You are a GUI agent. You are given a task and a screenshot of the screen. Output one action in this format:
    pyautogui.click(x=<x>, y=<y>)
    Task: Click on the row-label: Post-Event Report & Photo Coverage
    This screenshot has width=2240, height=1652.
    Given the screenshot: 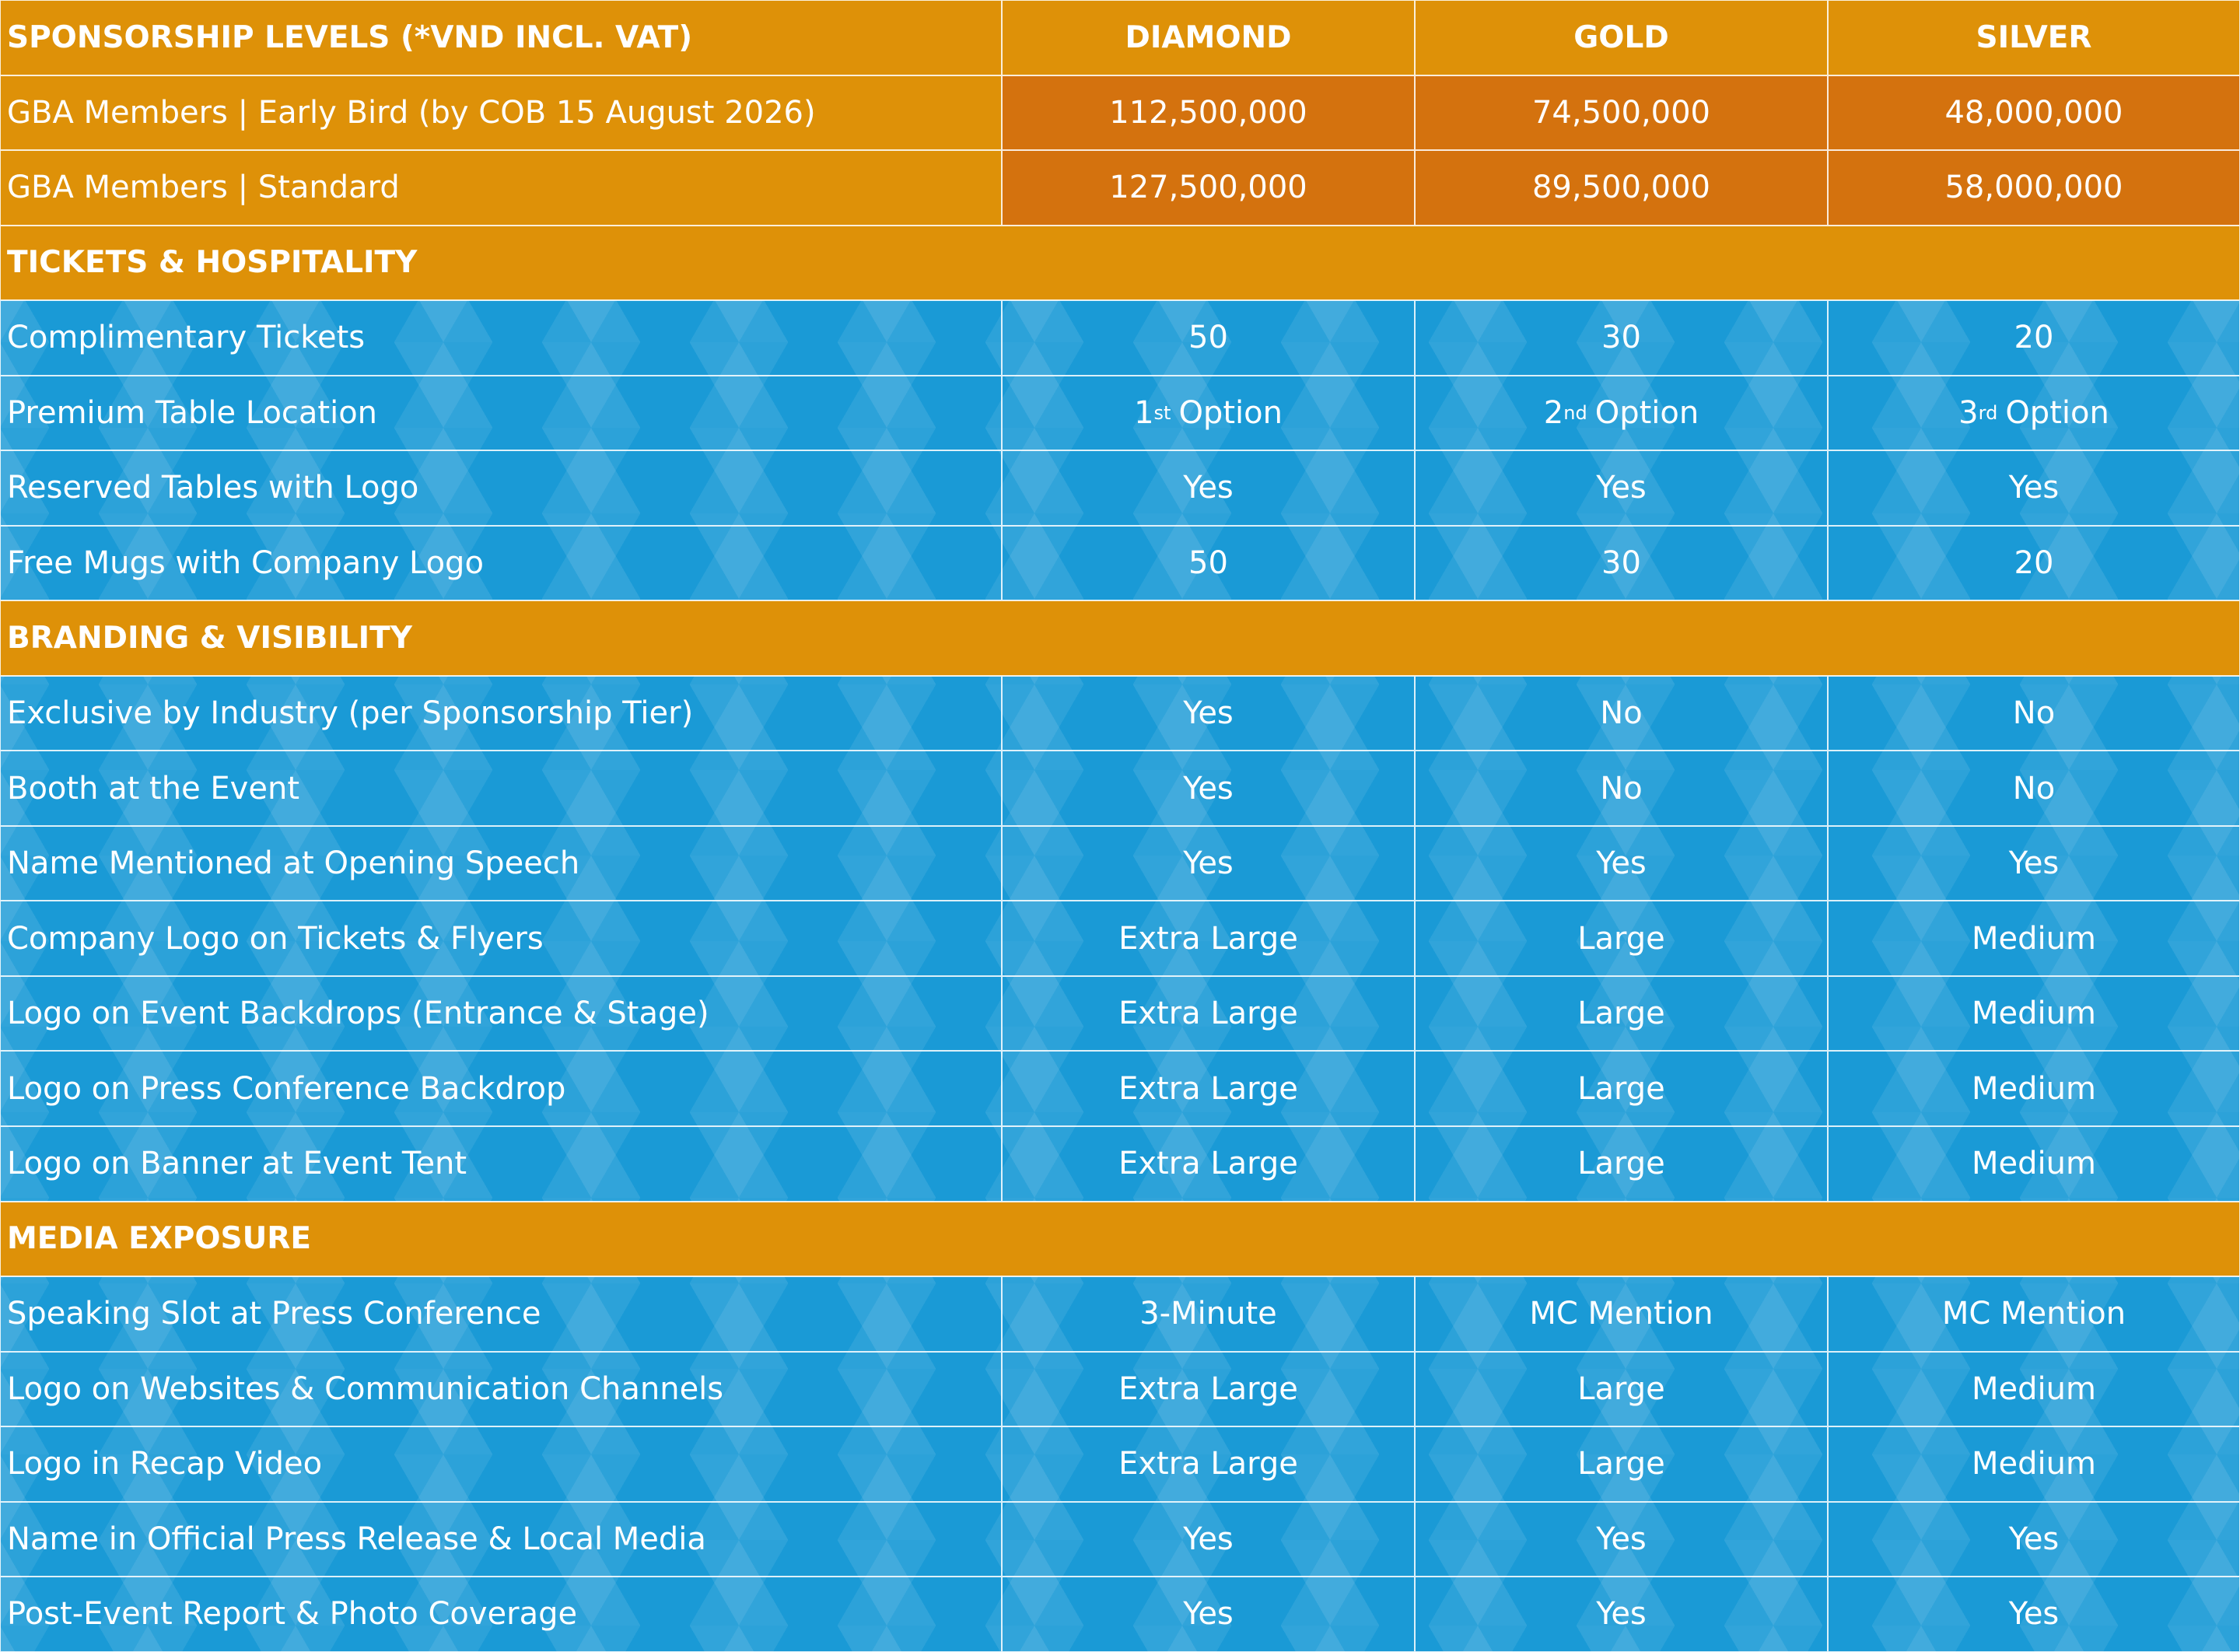 What is the action you would take?
    pyautogui.click(x=501, y=1614)
    